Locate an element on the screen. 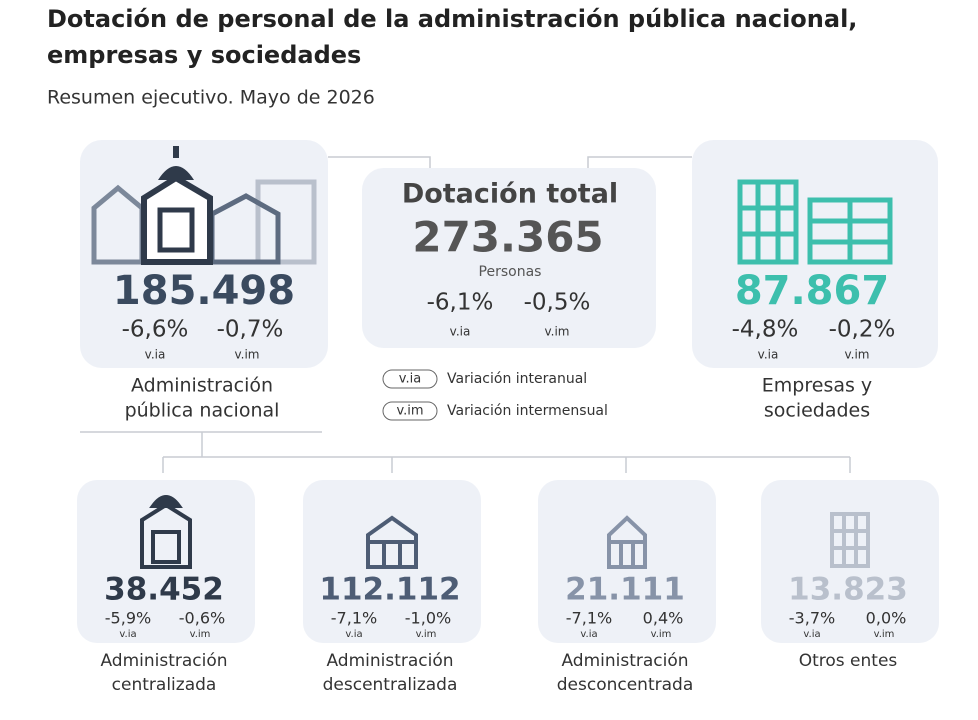  sub-name: descentralizada is located at coordinates (390, 685).